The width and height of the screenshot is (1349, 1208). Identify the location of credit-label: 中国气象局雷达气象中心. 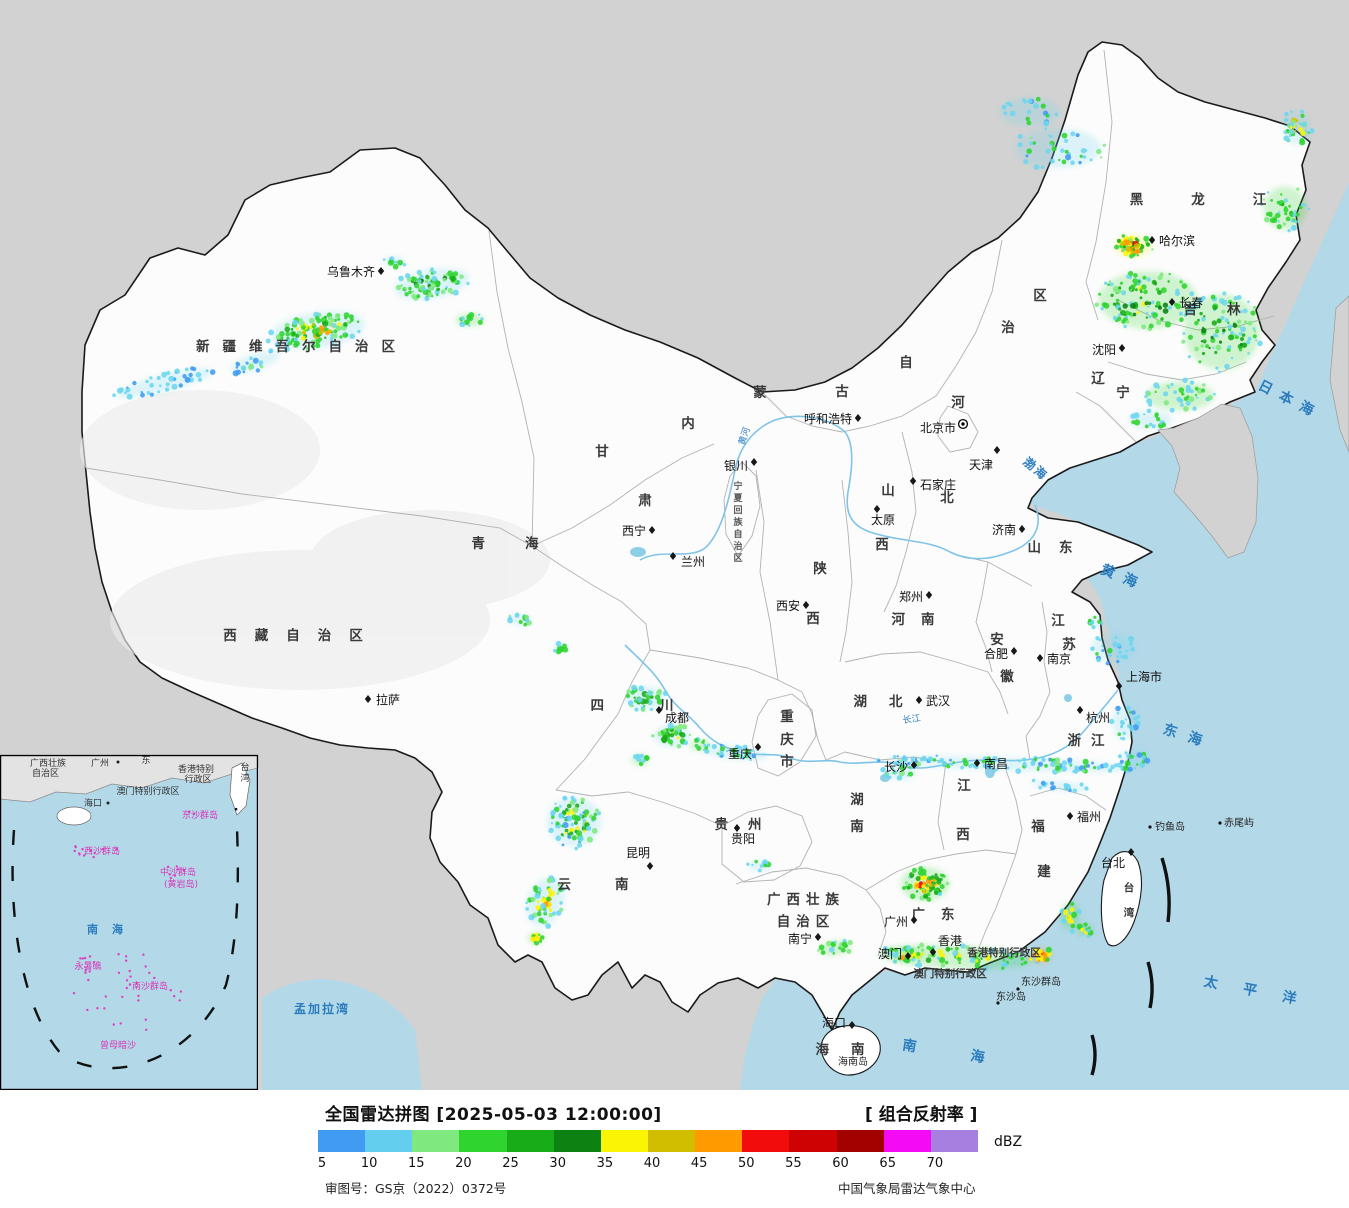
(907, 1188).